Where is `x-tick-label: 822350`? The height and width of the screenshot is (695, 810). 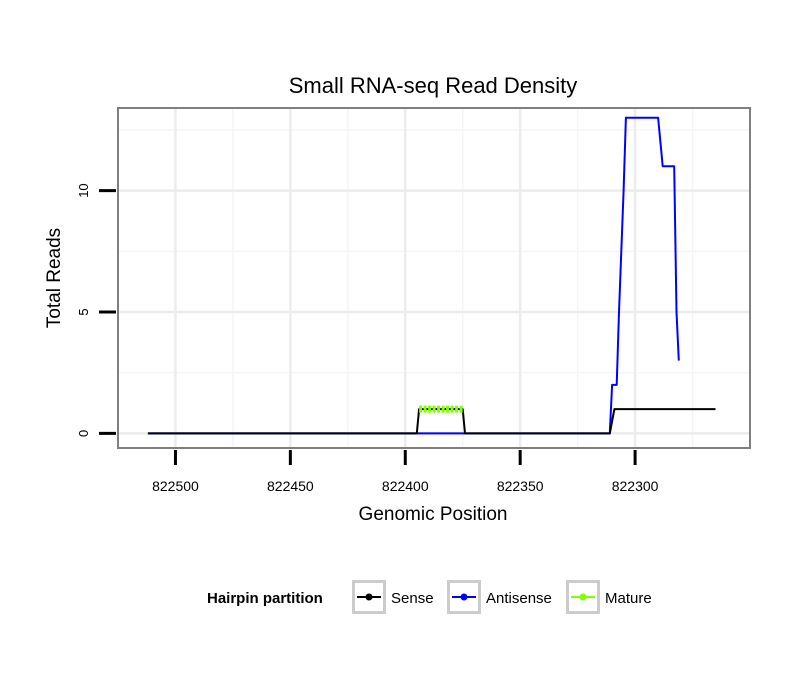 x-tick-label: 822350 is located at coordinates (520, 486).